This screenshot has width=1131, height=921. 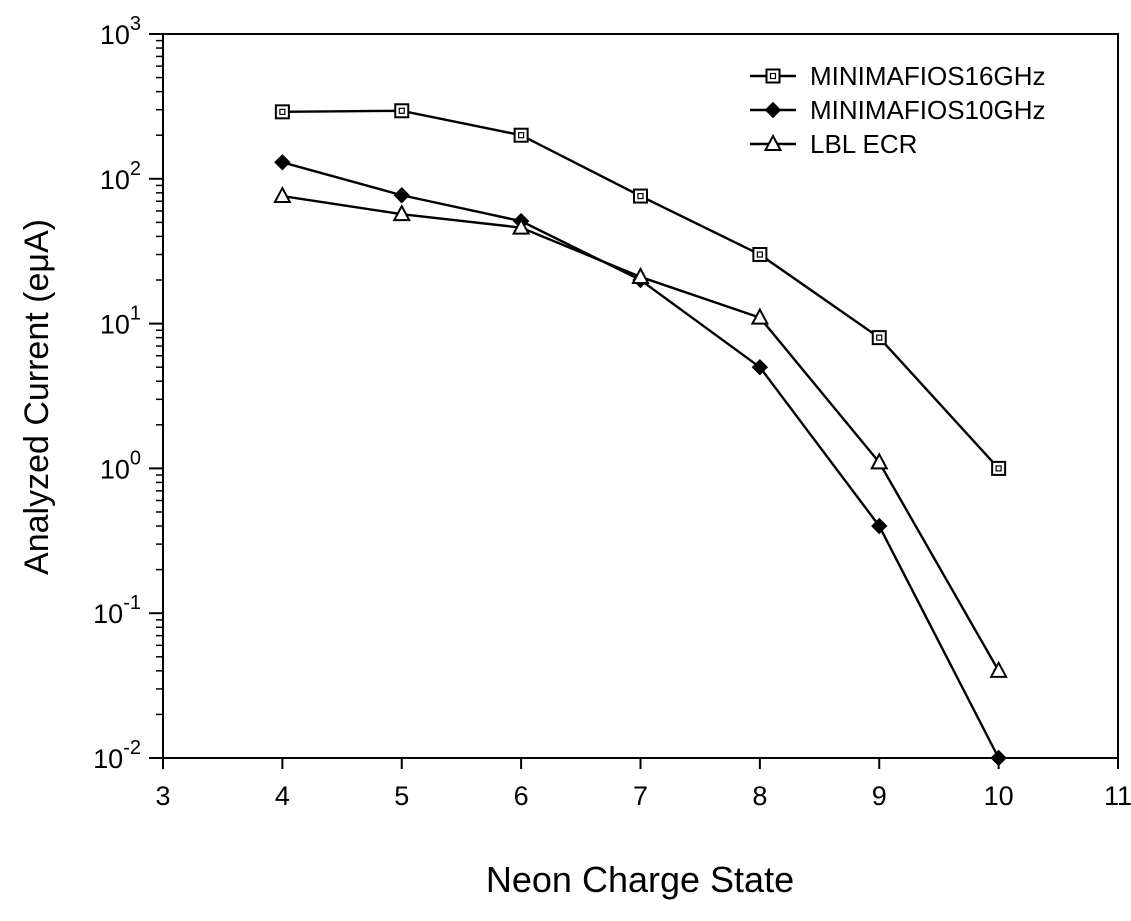 What do you see at coordinates (117, 755) in the screenshot?
I see `y-tick-label: 10⁻²` at bounding box center [117, 755].